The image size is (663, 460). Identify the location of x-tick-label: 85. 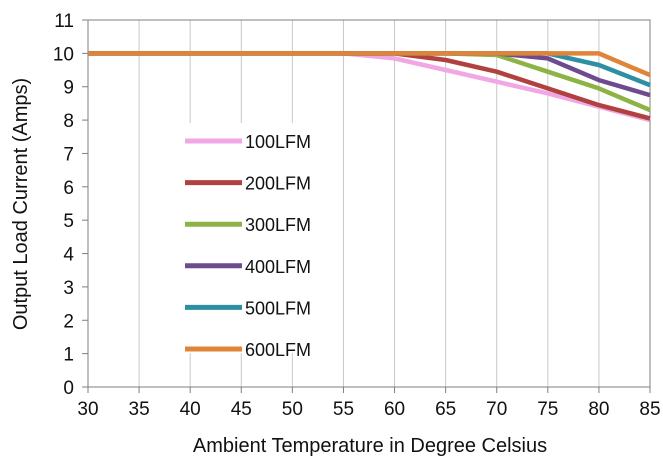
(649, 409).